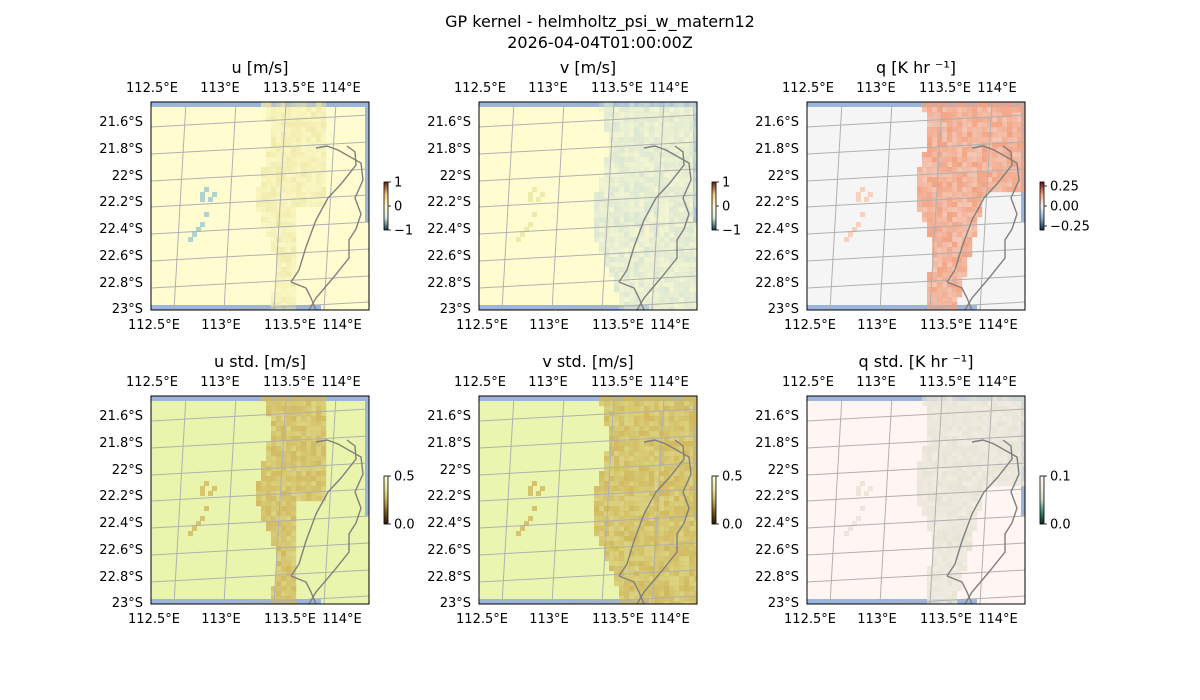 The height and width of the screenshot is (700, 1200). Describe the element at coordinates (777, 577) in the screenshot. I see `lat-tick-label: 22.8°S` at that location.